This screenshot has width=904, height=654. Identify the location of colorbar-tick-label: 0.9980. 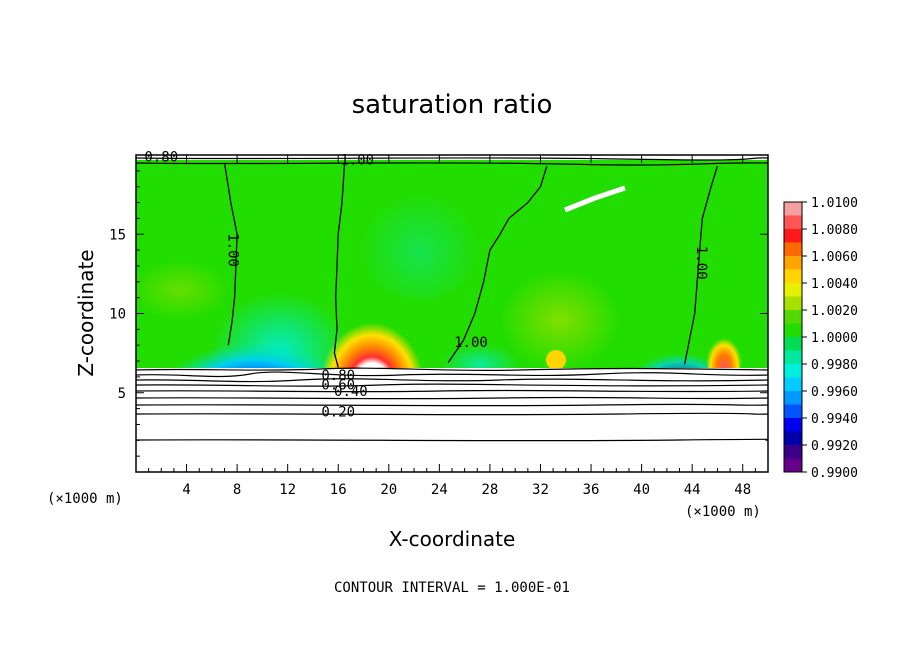
(834, 365).